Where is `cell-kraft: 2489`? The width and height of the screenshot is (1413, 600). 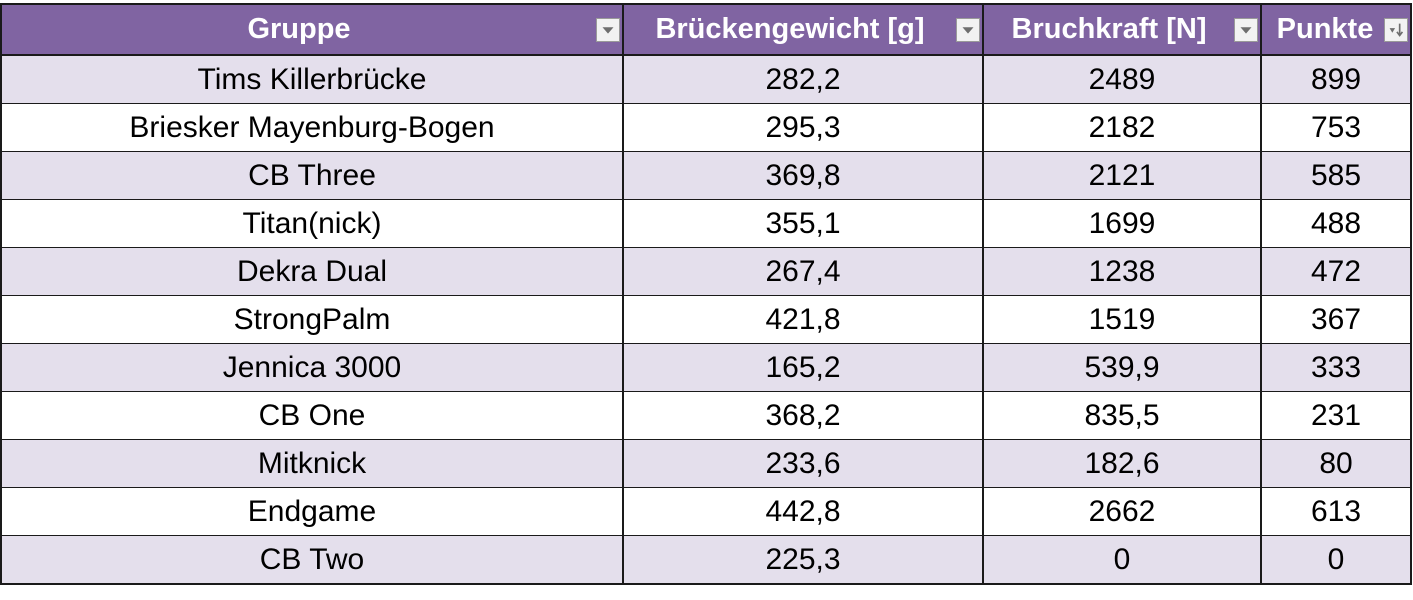 cell-kraft: 2489 is located at coordinates (1122, 79).